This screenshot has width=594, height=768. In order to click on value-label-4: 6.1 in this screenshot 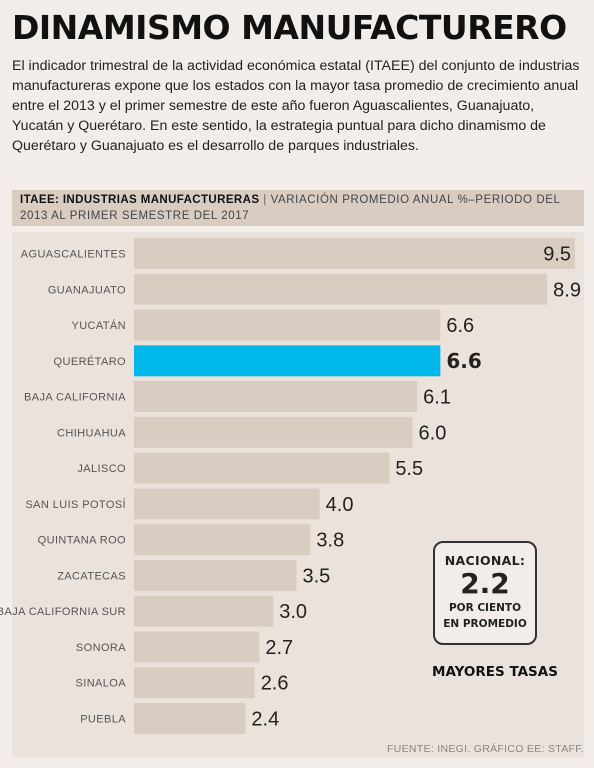, I will do `click(437, 398)`.